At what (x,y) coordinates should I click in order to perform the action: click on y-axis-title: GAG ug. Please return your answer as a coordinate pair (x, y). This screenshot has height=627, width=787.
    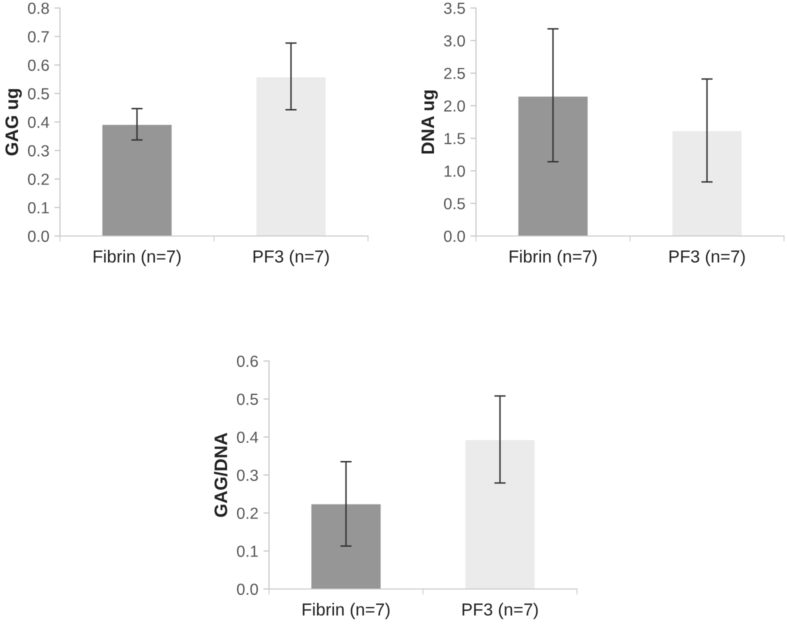
    Looking at the image, I should click on (13, 122).